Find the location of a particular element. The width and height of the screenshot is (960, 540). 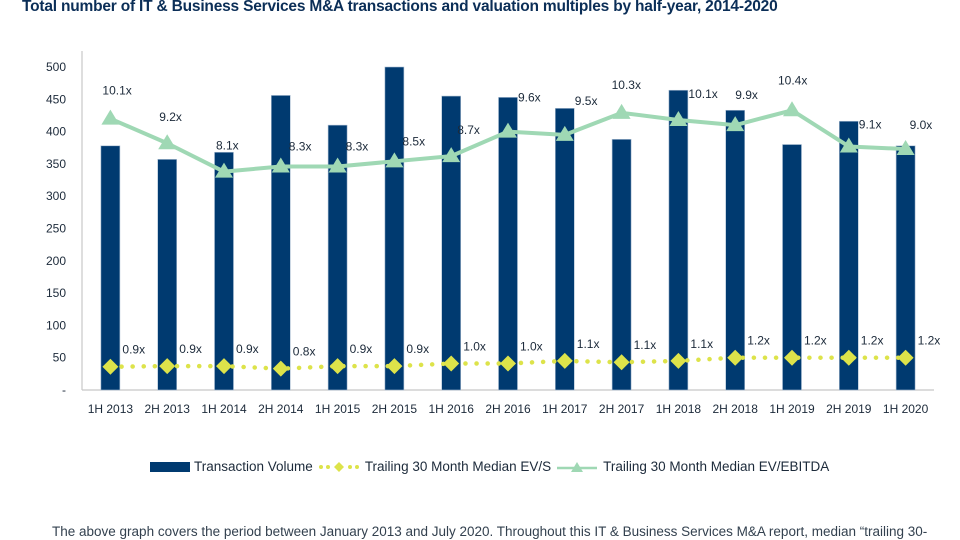

y-tick-label: 50 is located at coordinates (60, 358).